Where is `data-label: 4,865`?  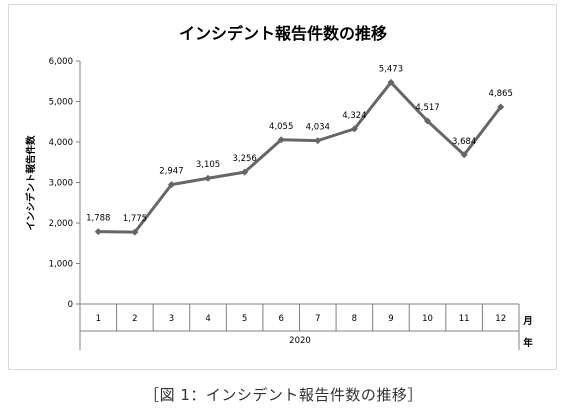 data-label: 4,865 is located at coordinates (501, 94).